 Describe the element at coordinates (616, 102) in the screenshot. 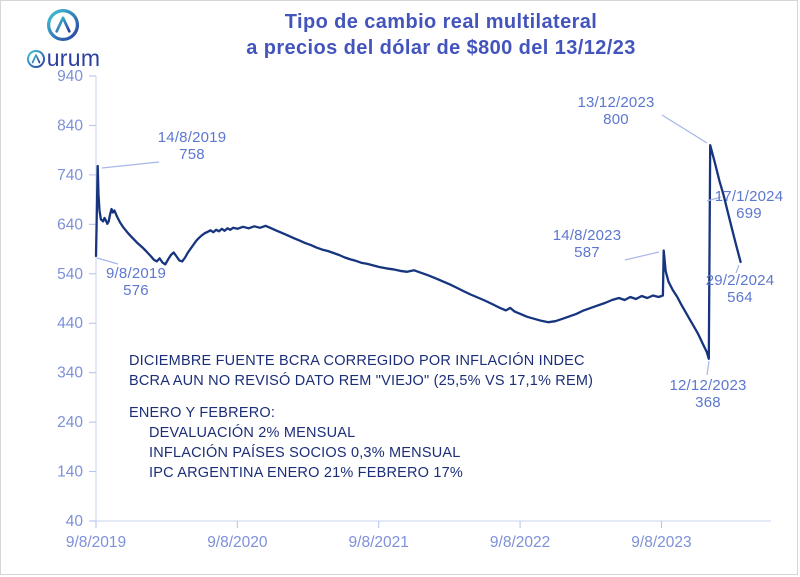

I see `annotation-date: 13/12/2023` at that location.